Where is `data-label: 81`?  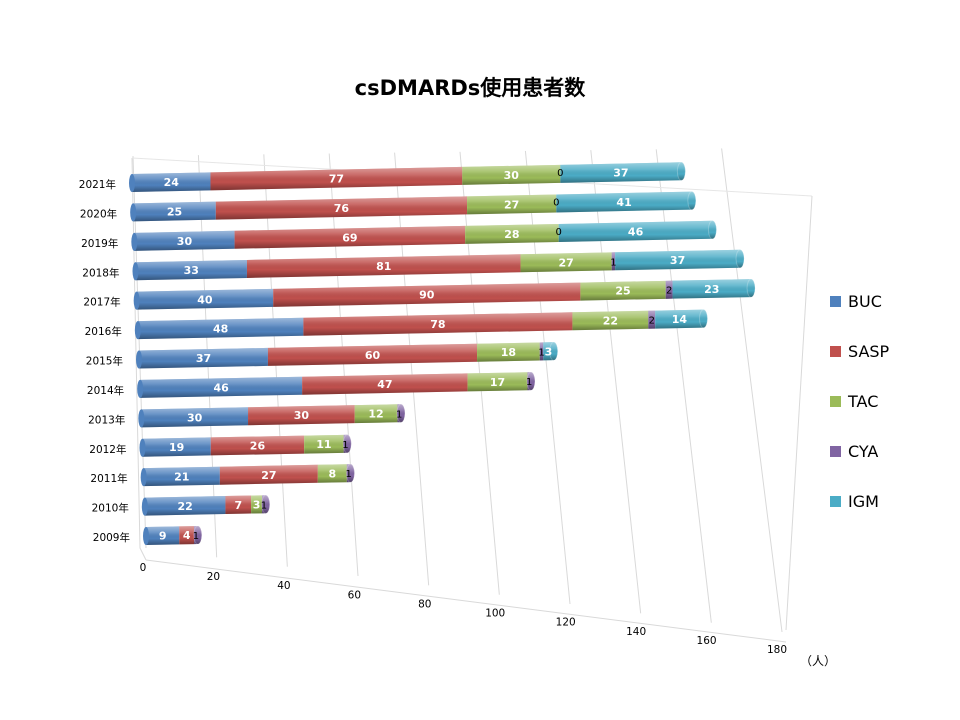 data-label: 81 is located at coordinates (383, 266).